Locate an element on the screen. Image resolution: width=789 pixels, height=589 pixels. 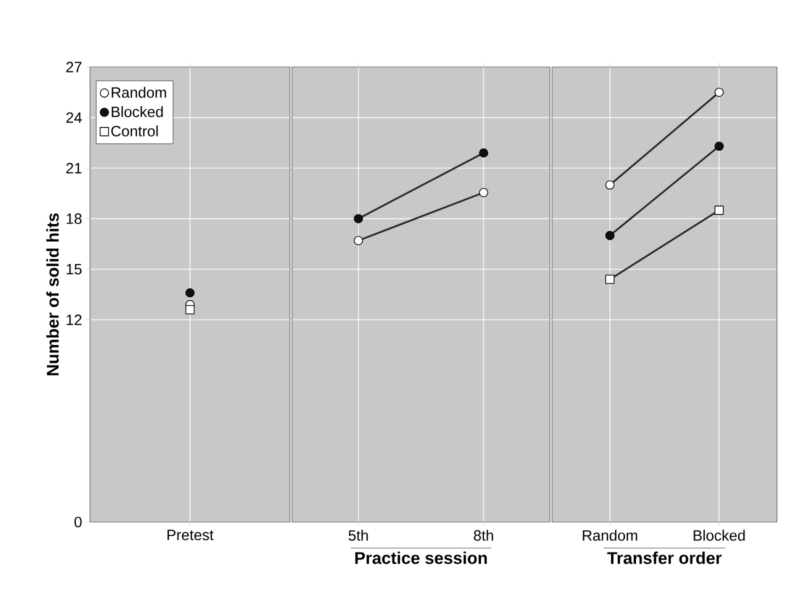
y-tick-label: 12 is located at coordinates (74, 319).